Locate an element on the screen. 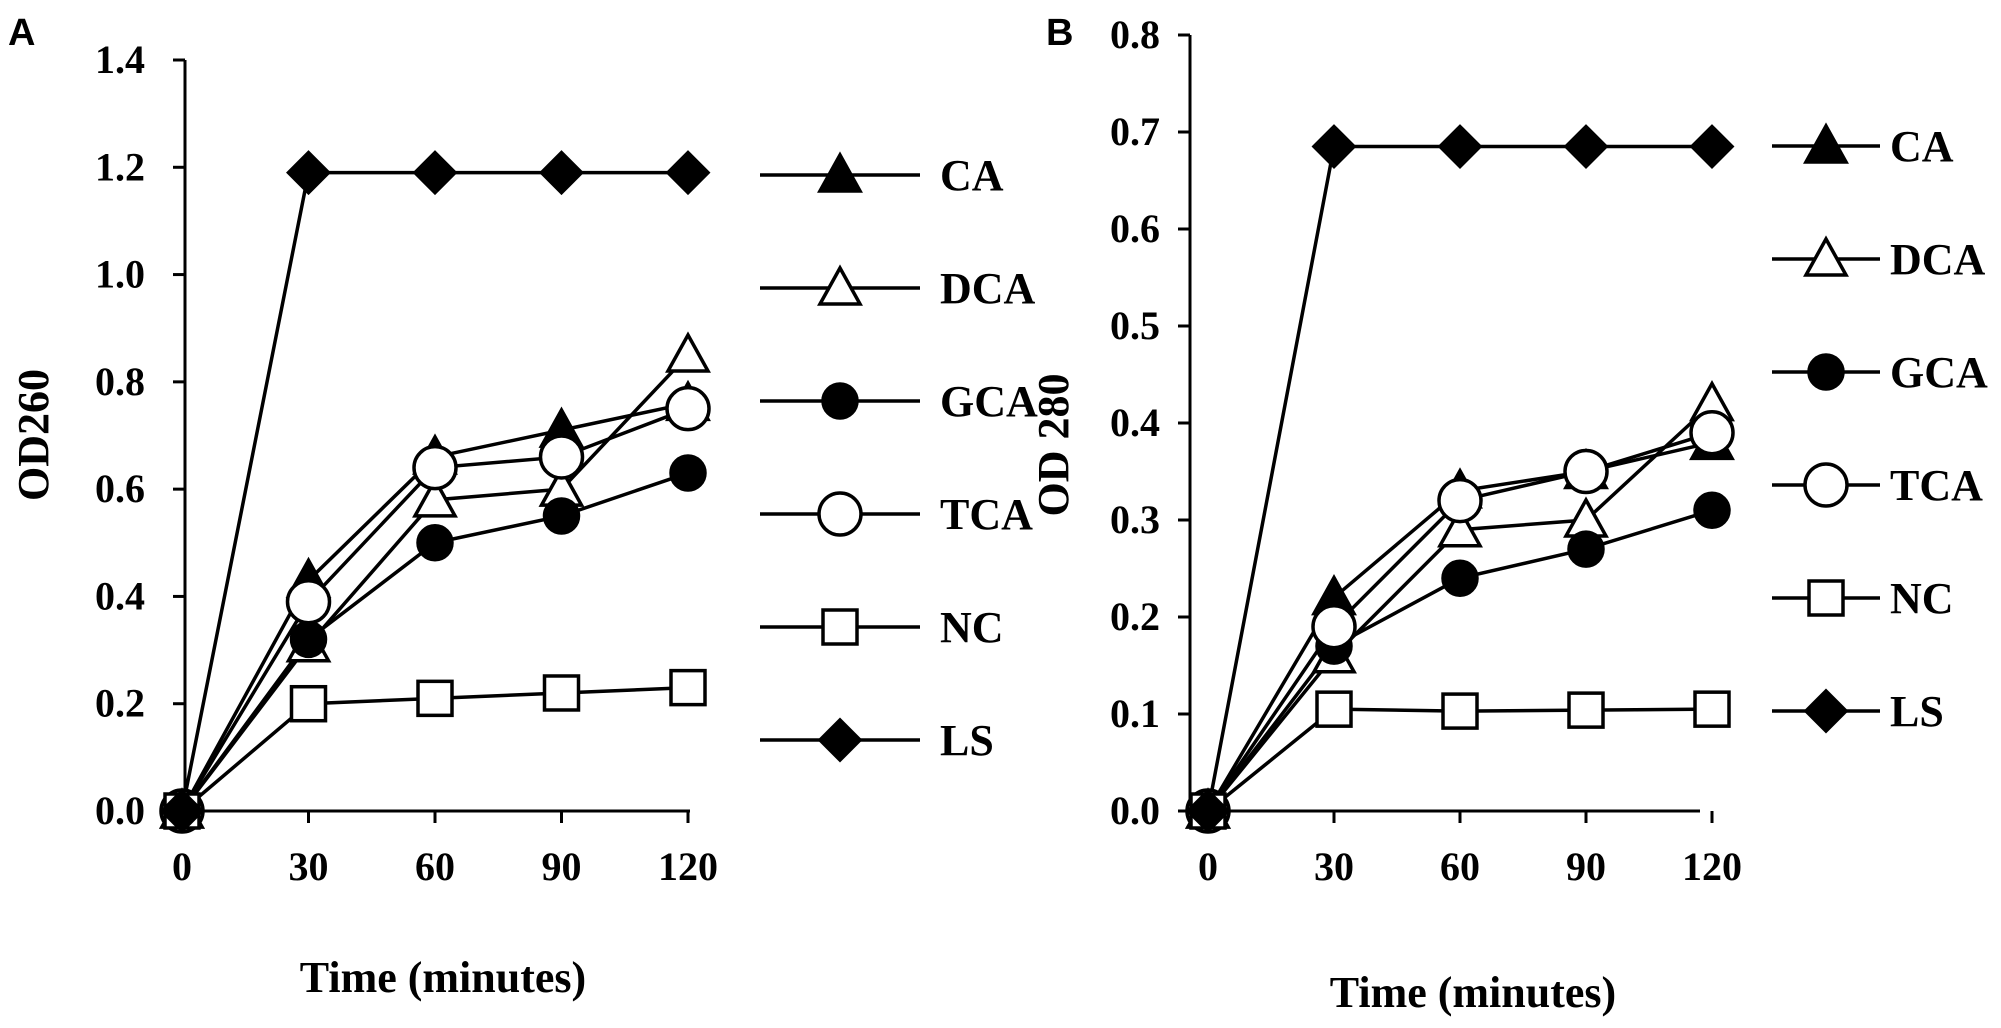 The image size is (2001, 1028). y-tick-label: 1.0 is located at coordinates (120, 274).